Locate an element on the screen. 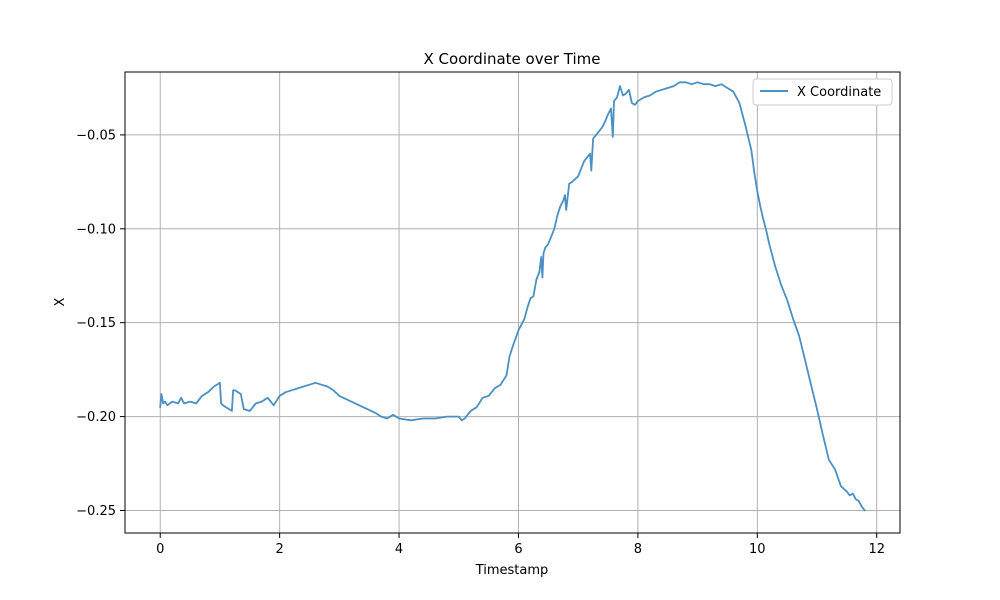 This screenshot has height=600, width=1000. chart-title: X Coordinate over Time is located at coordinates (512, 59).